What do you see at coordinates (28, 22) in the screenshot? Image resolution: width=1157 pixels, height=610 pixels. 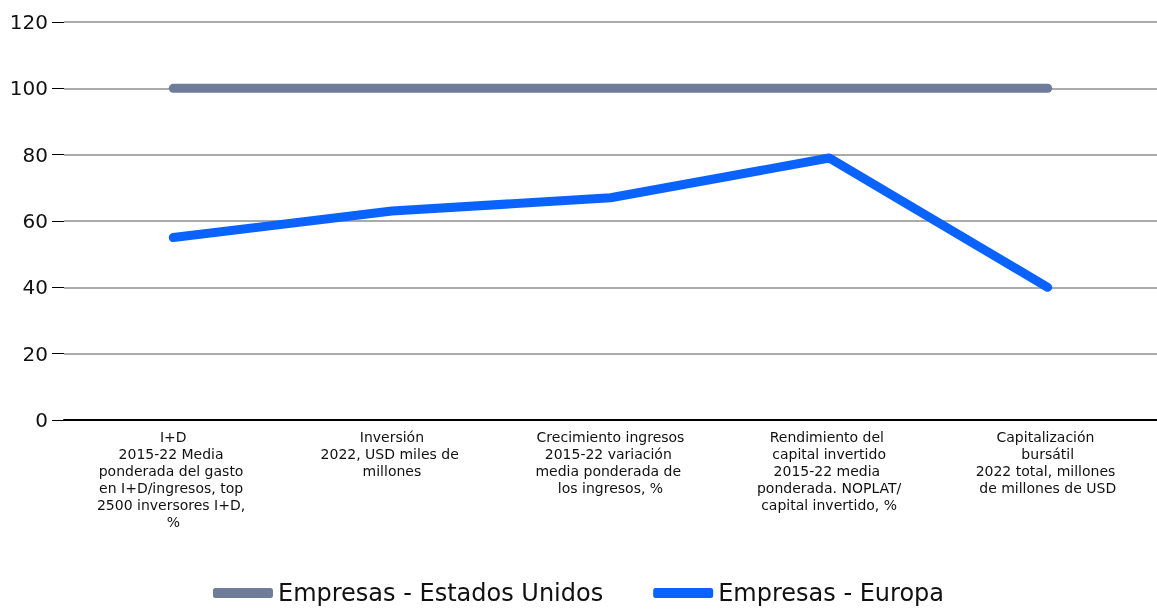 I see `y-tick-label: 120` at bounding box center [28, 22].